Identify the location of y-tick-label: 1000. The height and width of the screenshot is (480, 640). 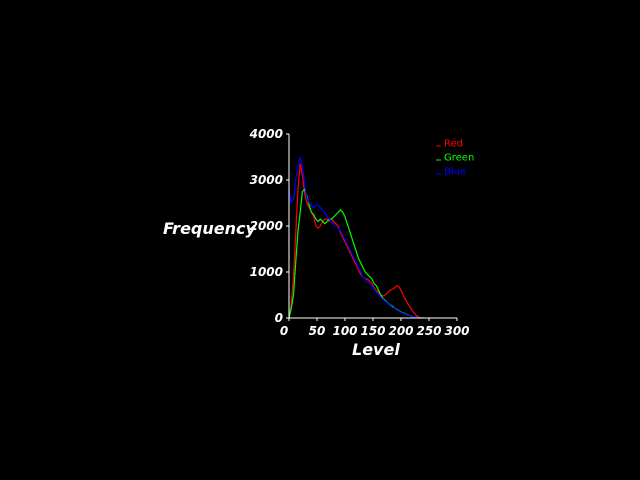
(266, 272).